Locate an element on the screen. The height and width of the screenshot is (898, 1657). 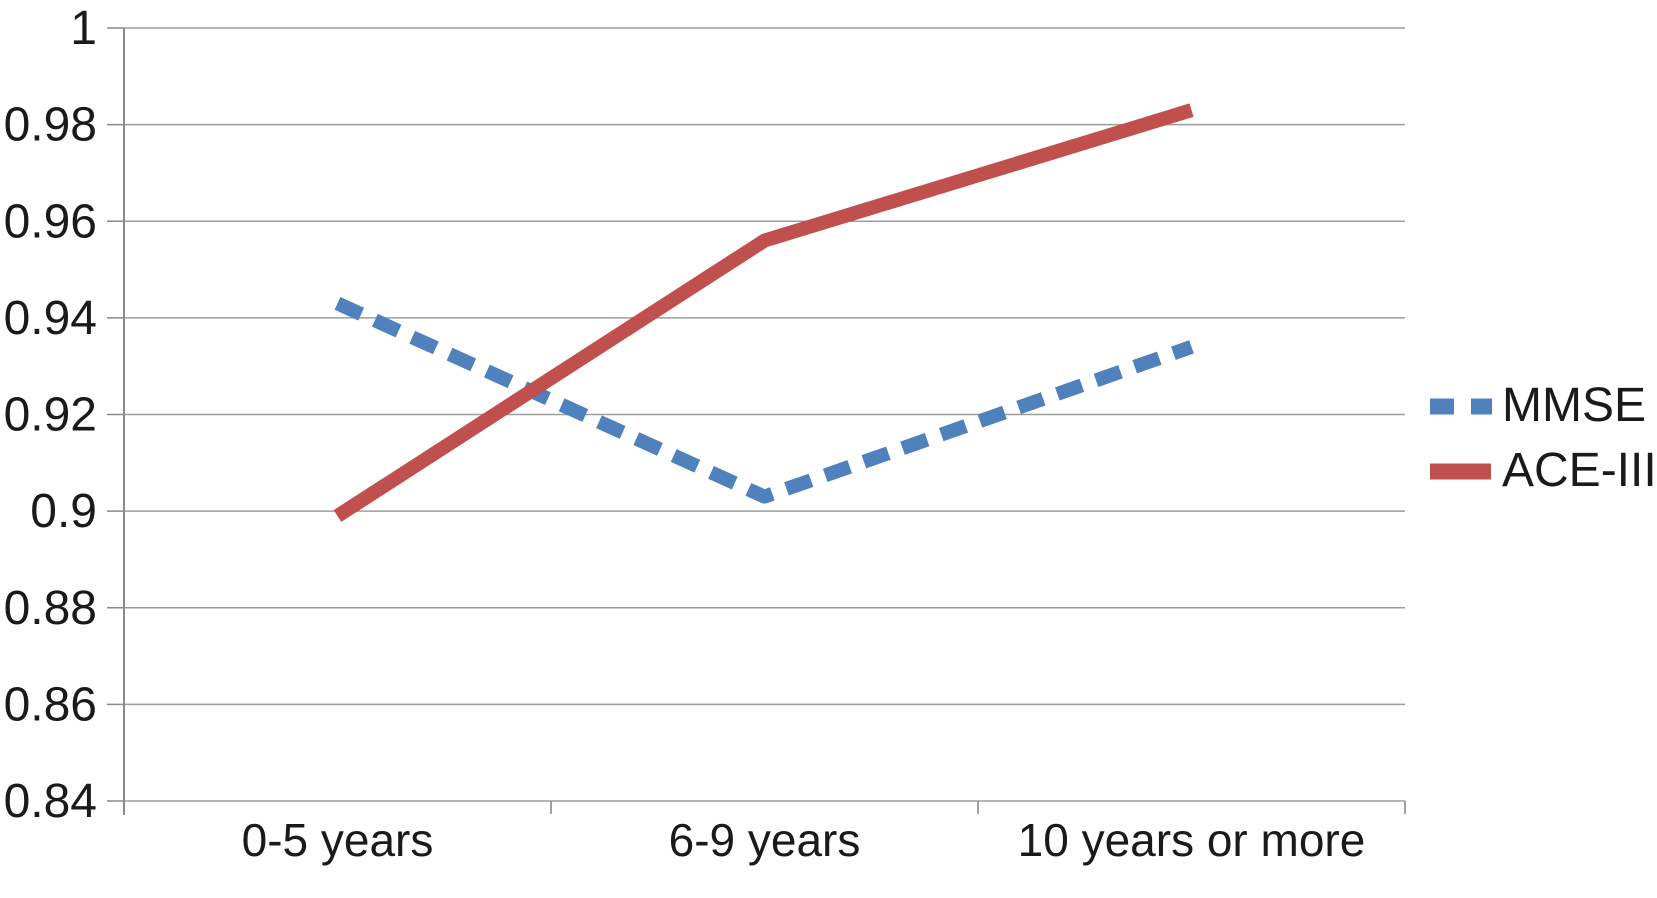
x-axis-label: 10 years or more is located at coordinates (1192, 840).